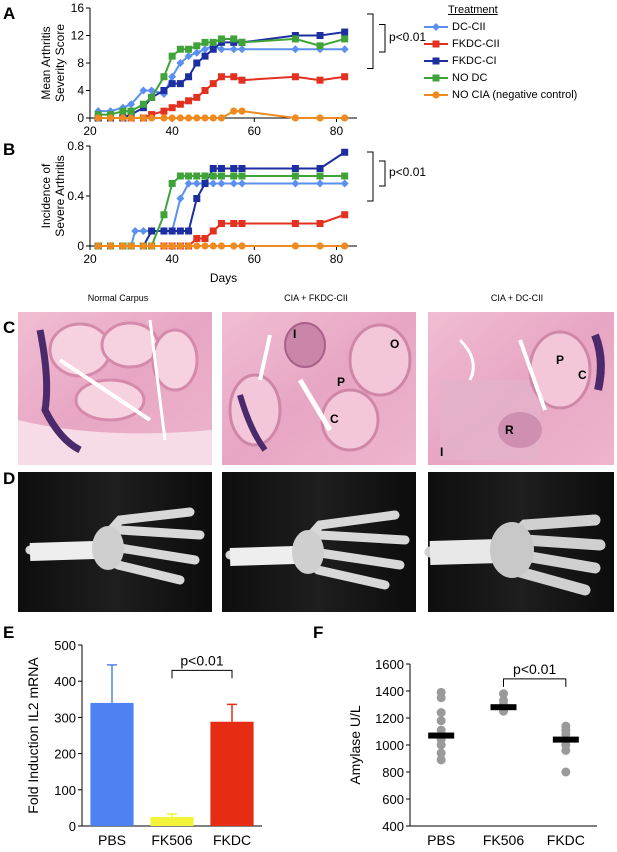  What do you see at coordinates (80, 63) in the screenshot?
I see `chart-a-y-tick-label: 8` at bounding box center [80, 63].